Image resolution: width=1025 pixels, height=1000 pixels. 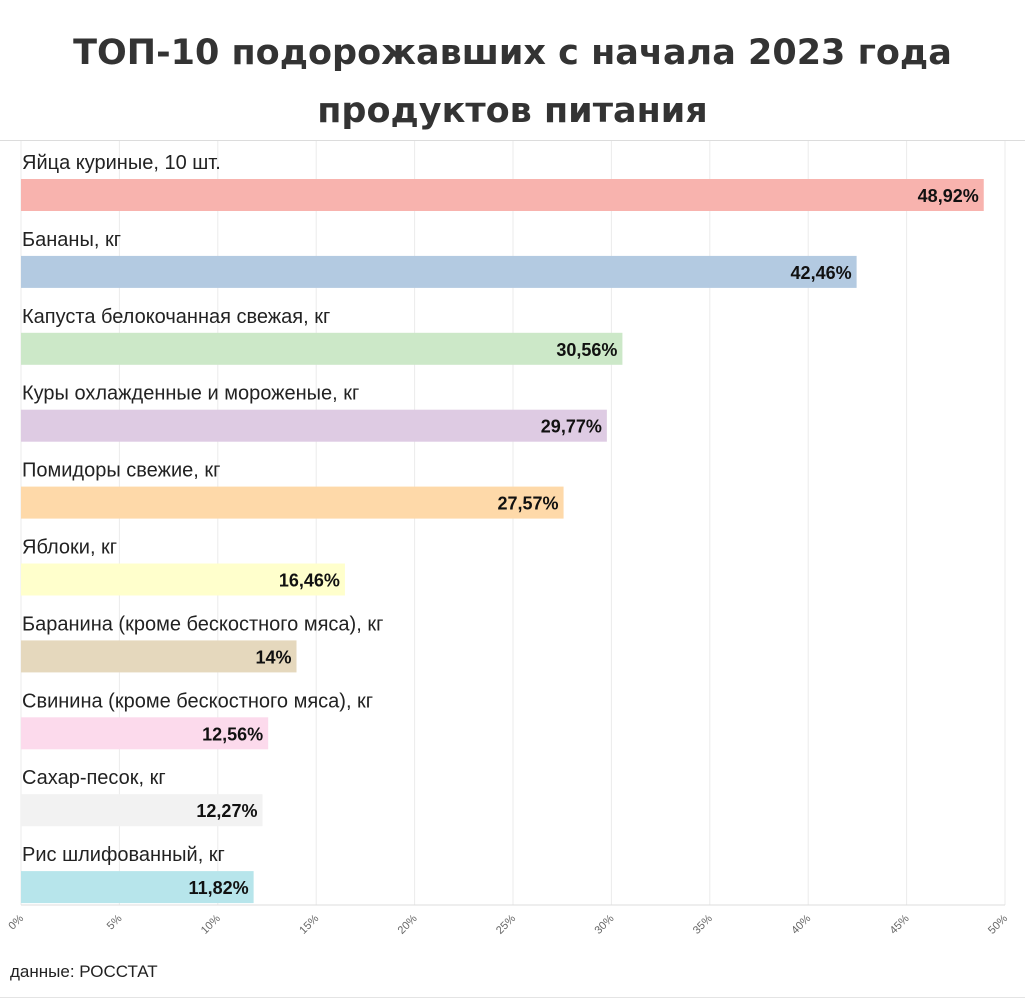 What do you see at coordinates (801, 924) in the screenshot?
I see `x-tick-label: 40%` at bounding box center [801, 924].